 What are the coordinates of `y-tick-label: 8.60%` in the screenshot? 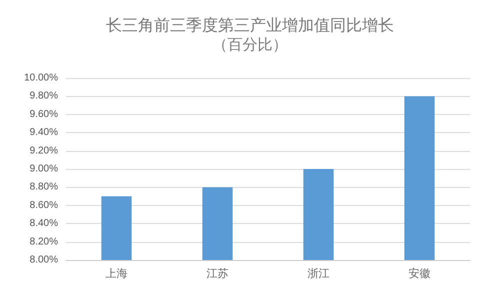 It's located at (44, 205).